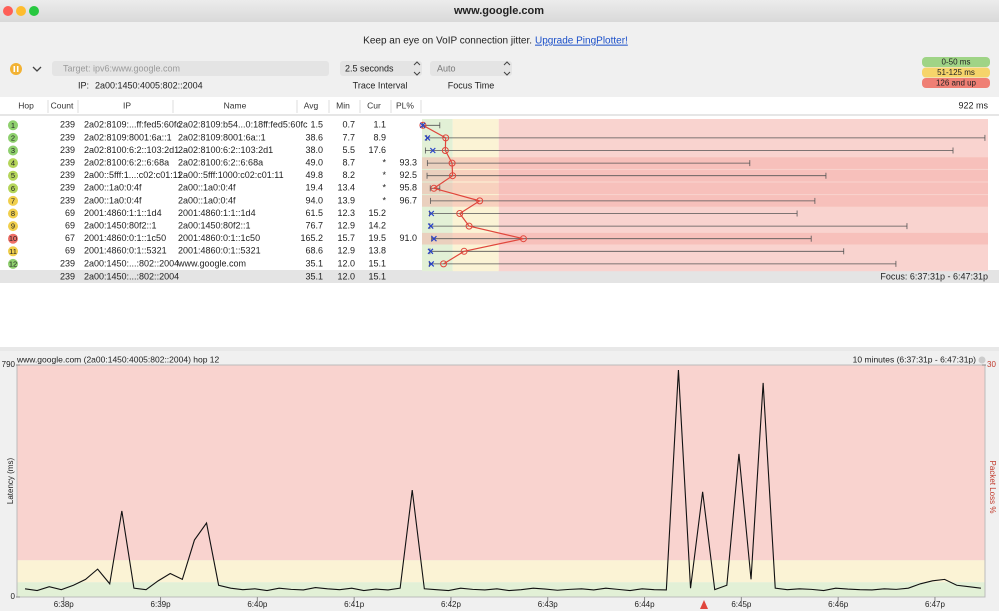 Image resolution: width=999 pixels, height=611 pixels. I want to click on ip: 2a02:8109:8001:6a::1, so click(128, 137).